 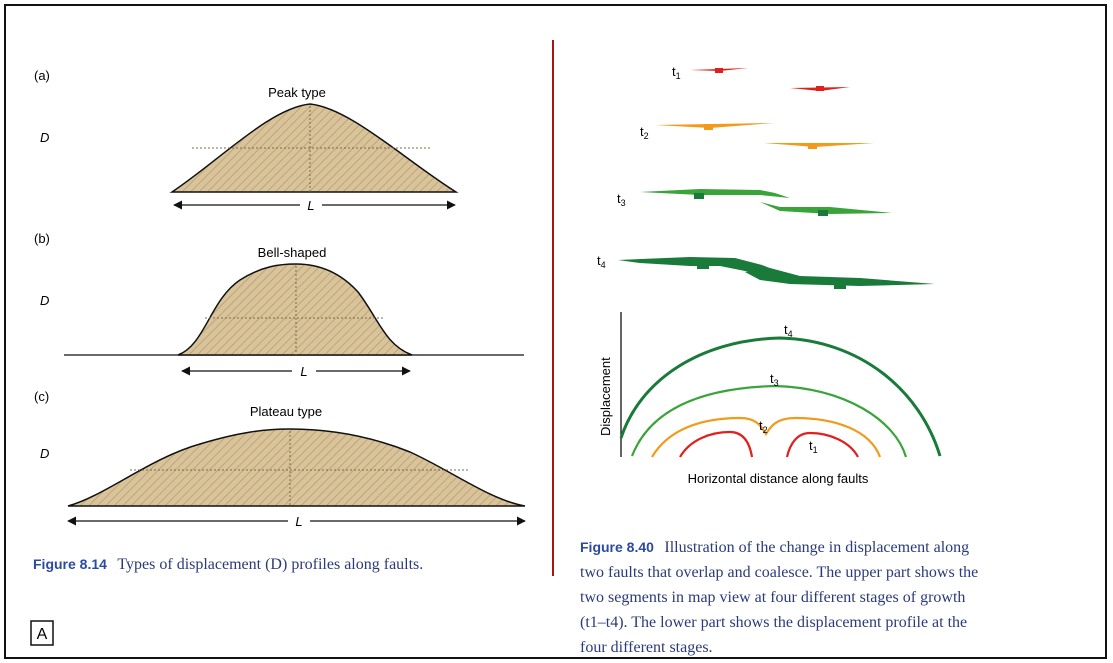 I want to click on profile-curve-t3-label: t3, so click(x=774, y=379).